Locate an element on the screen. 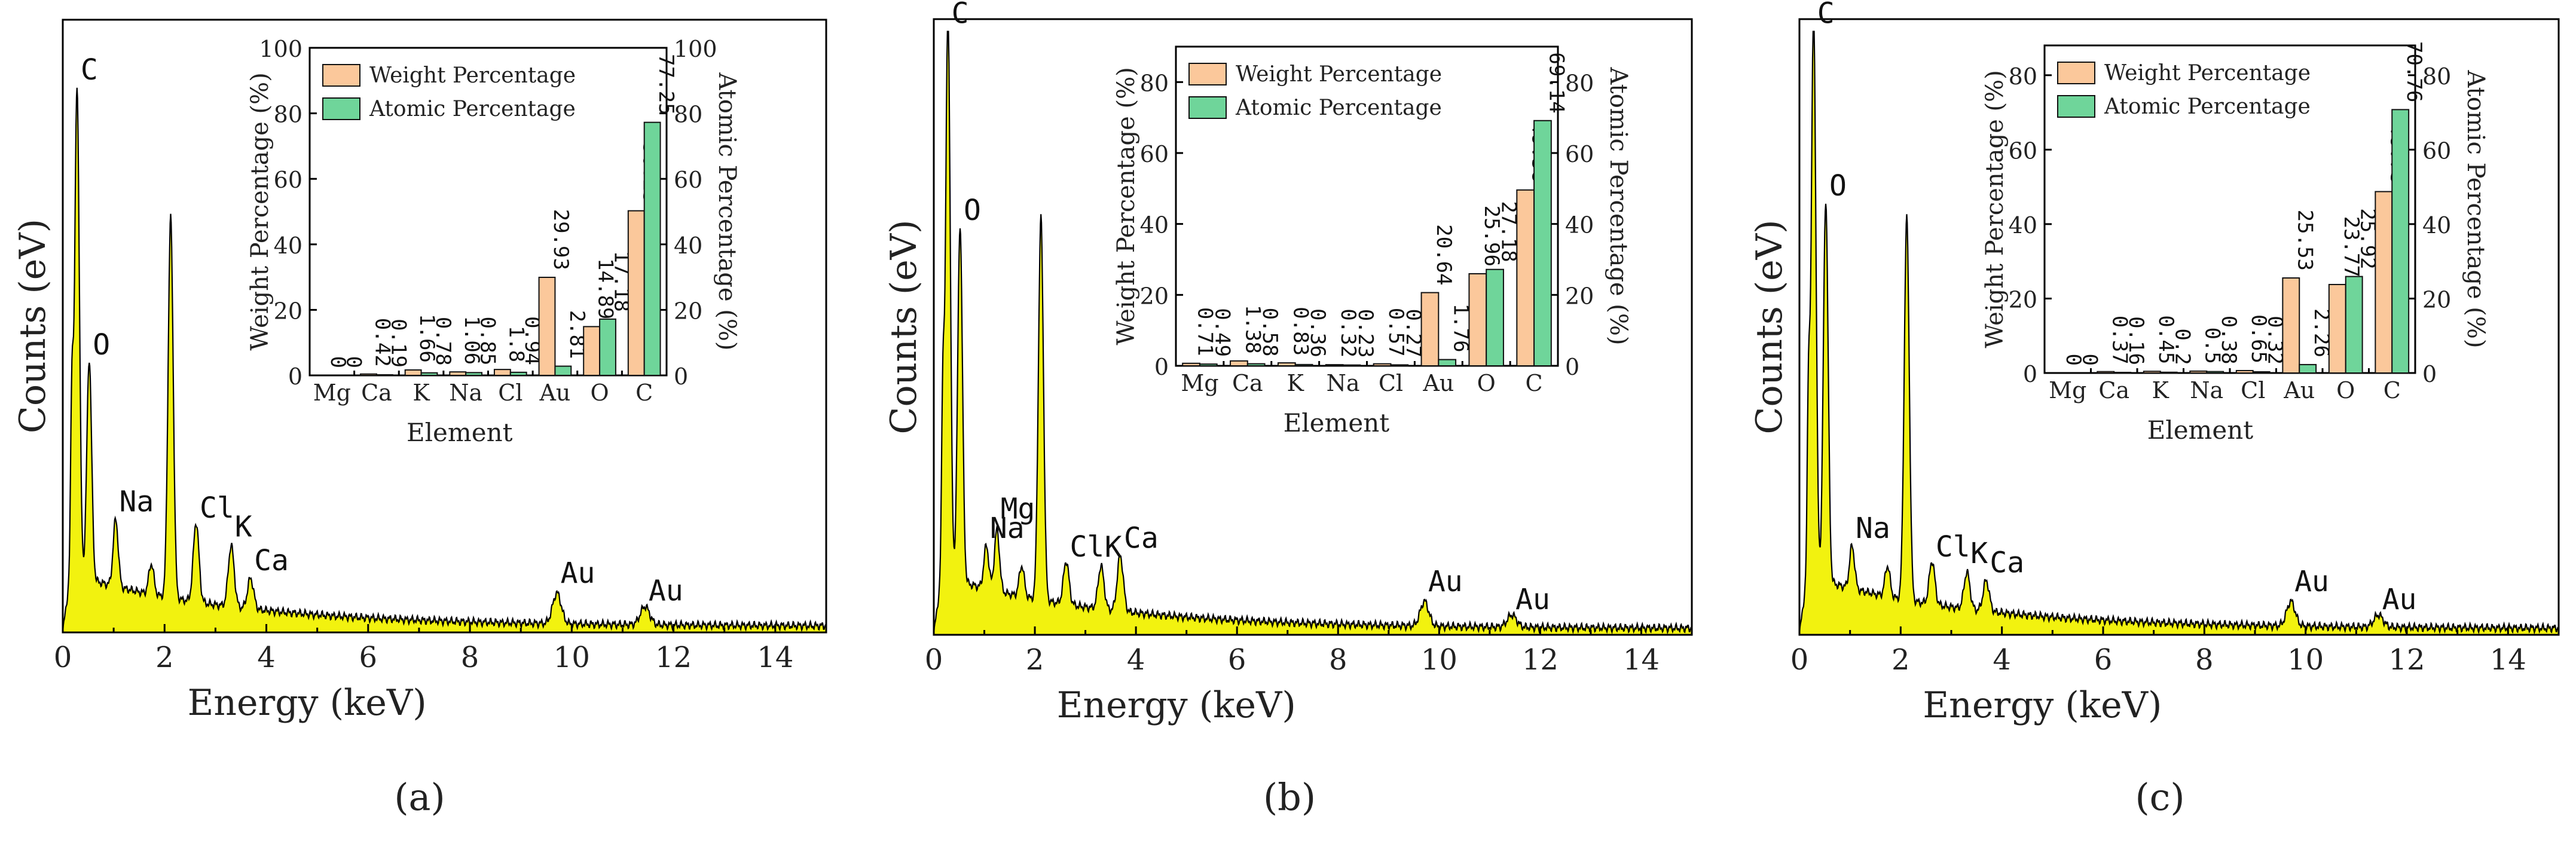 The height and width of the screenshot is (847, 2576). bar-value-label: 20.64 is located at coordinates (1444, 254).